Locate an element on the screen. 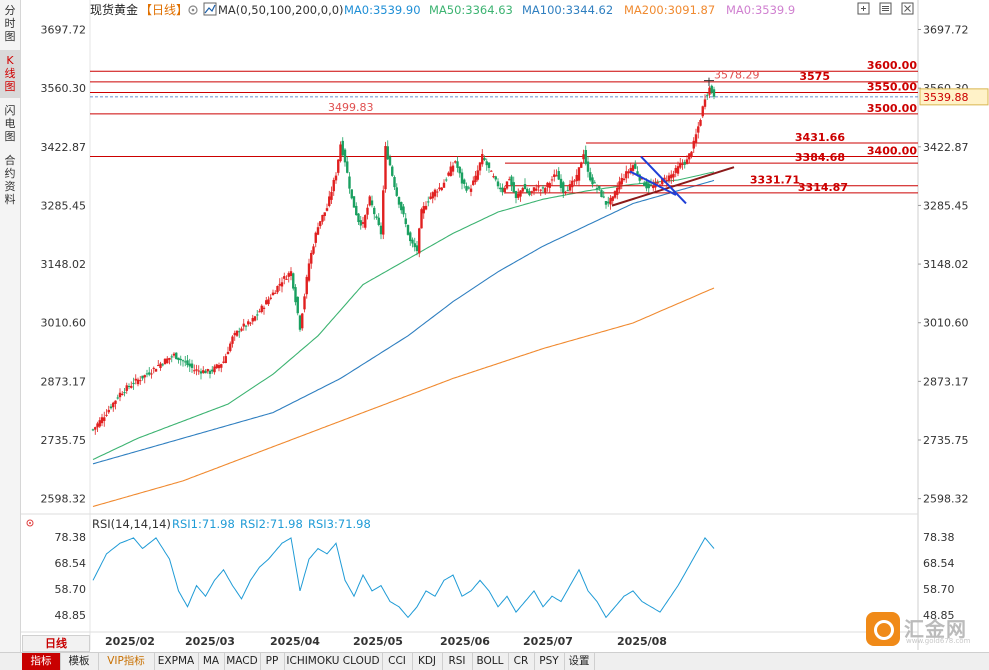 Image resolution: width=989 pixels, height=670 pixels. indicator-tab-8: CCI is located at coordinates (397, 661).